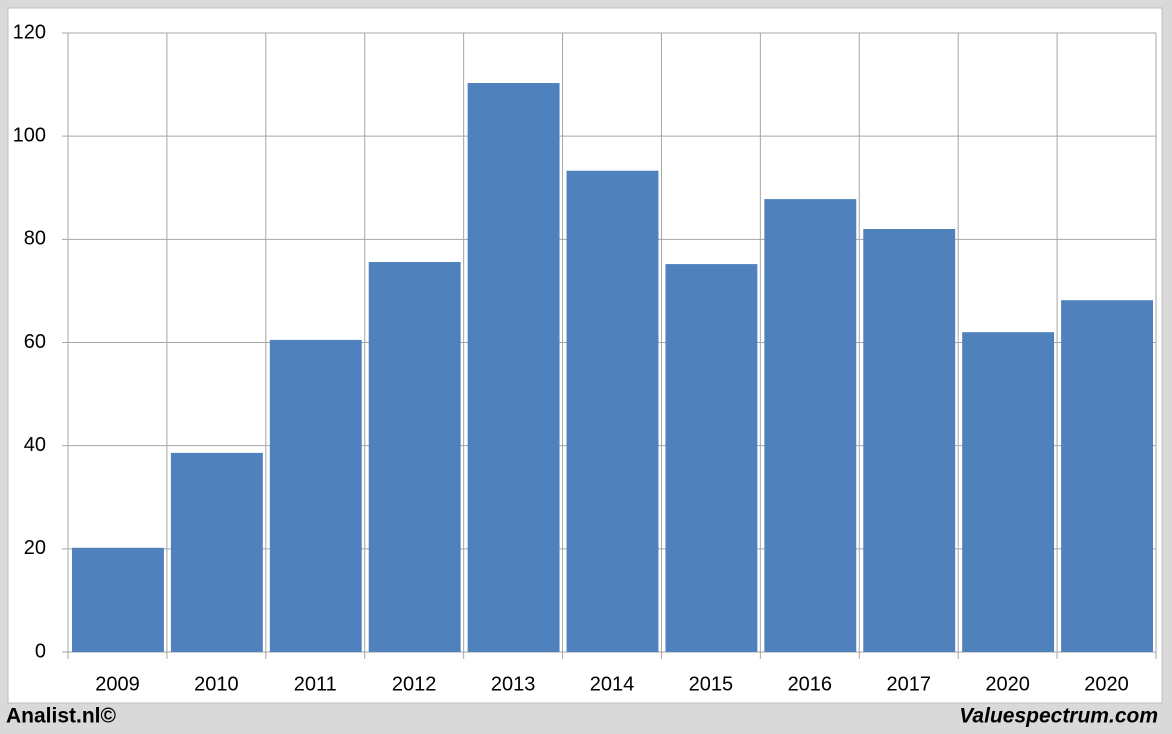 The width and height of the screenshot is (1172, 734). I want to click on x-tick-label: 2010, so click(216, 684).